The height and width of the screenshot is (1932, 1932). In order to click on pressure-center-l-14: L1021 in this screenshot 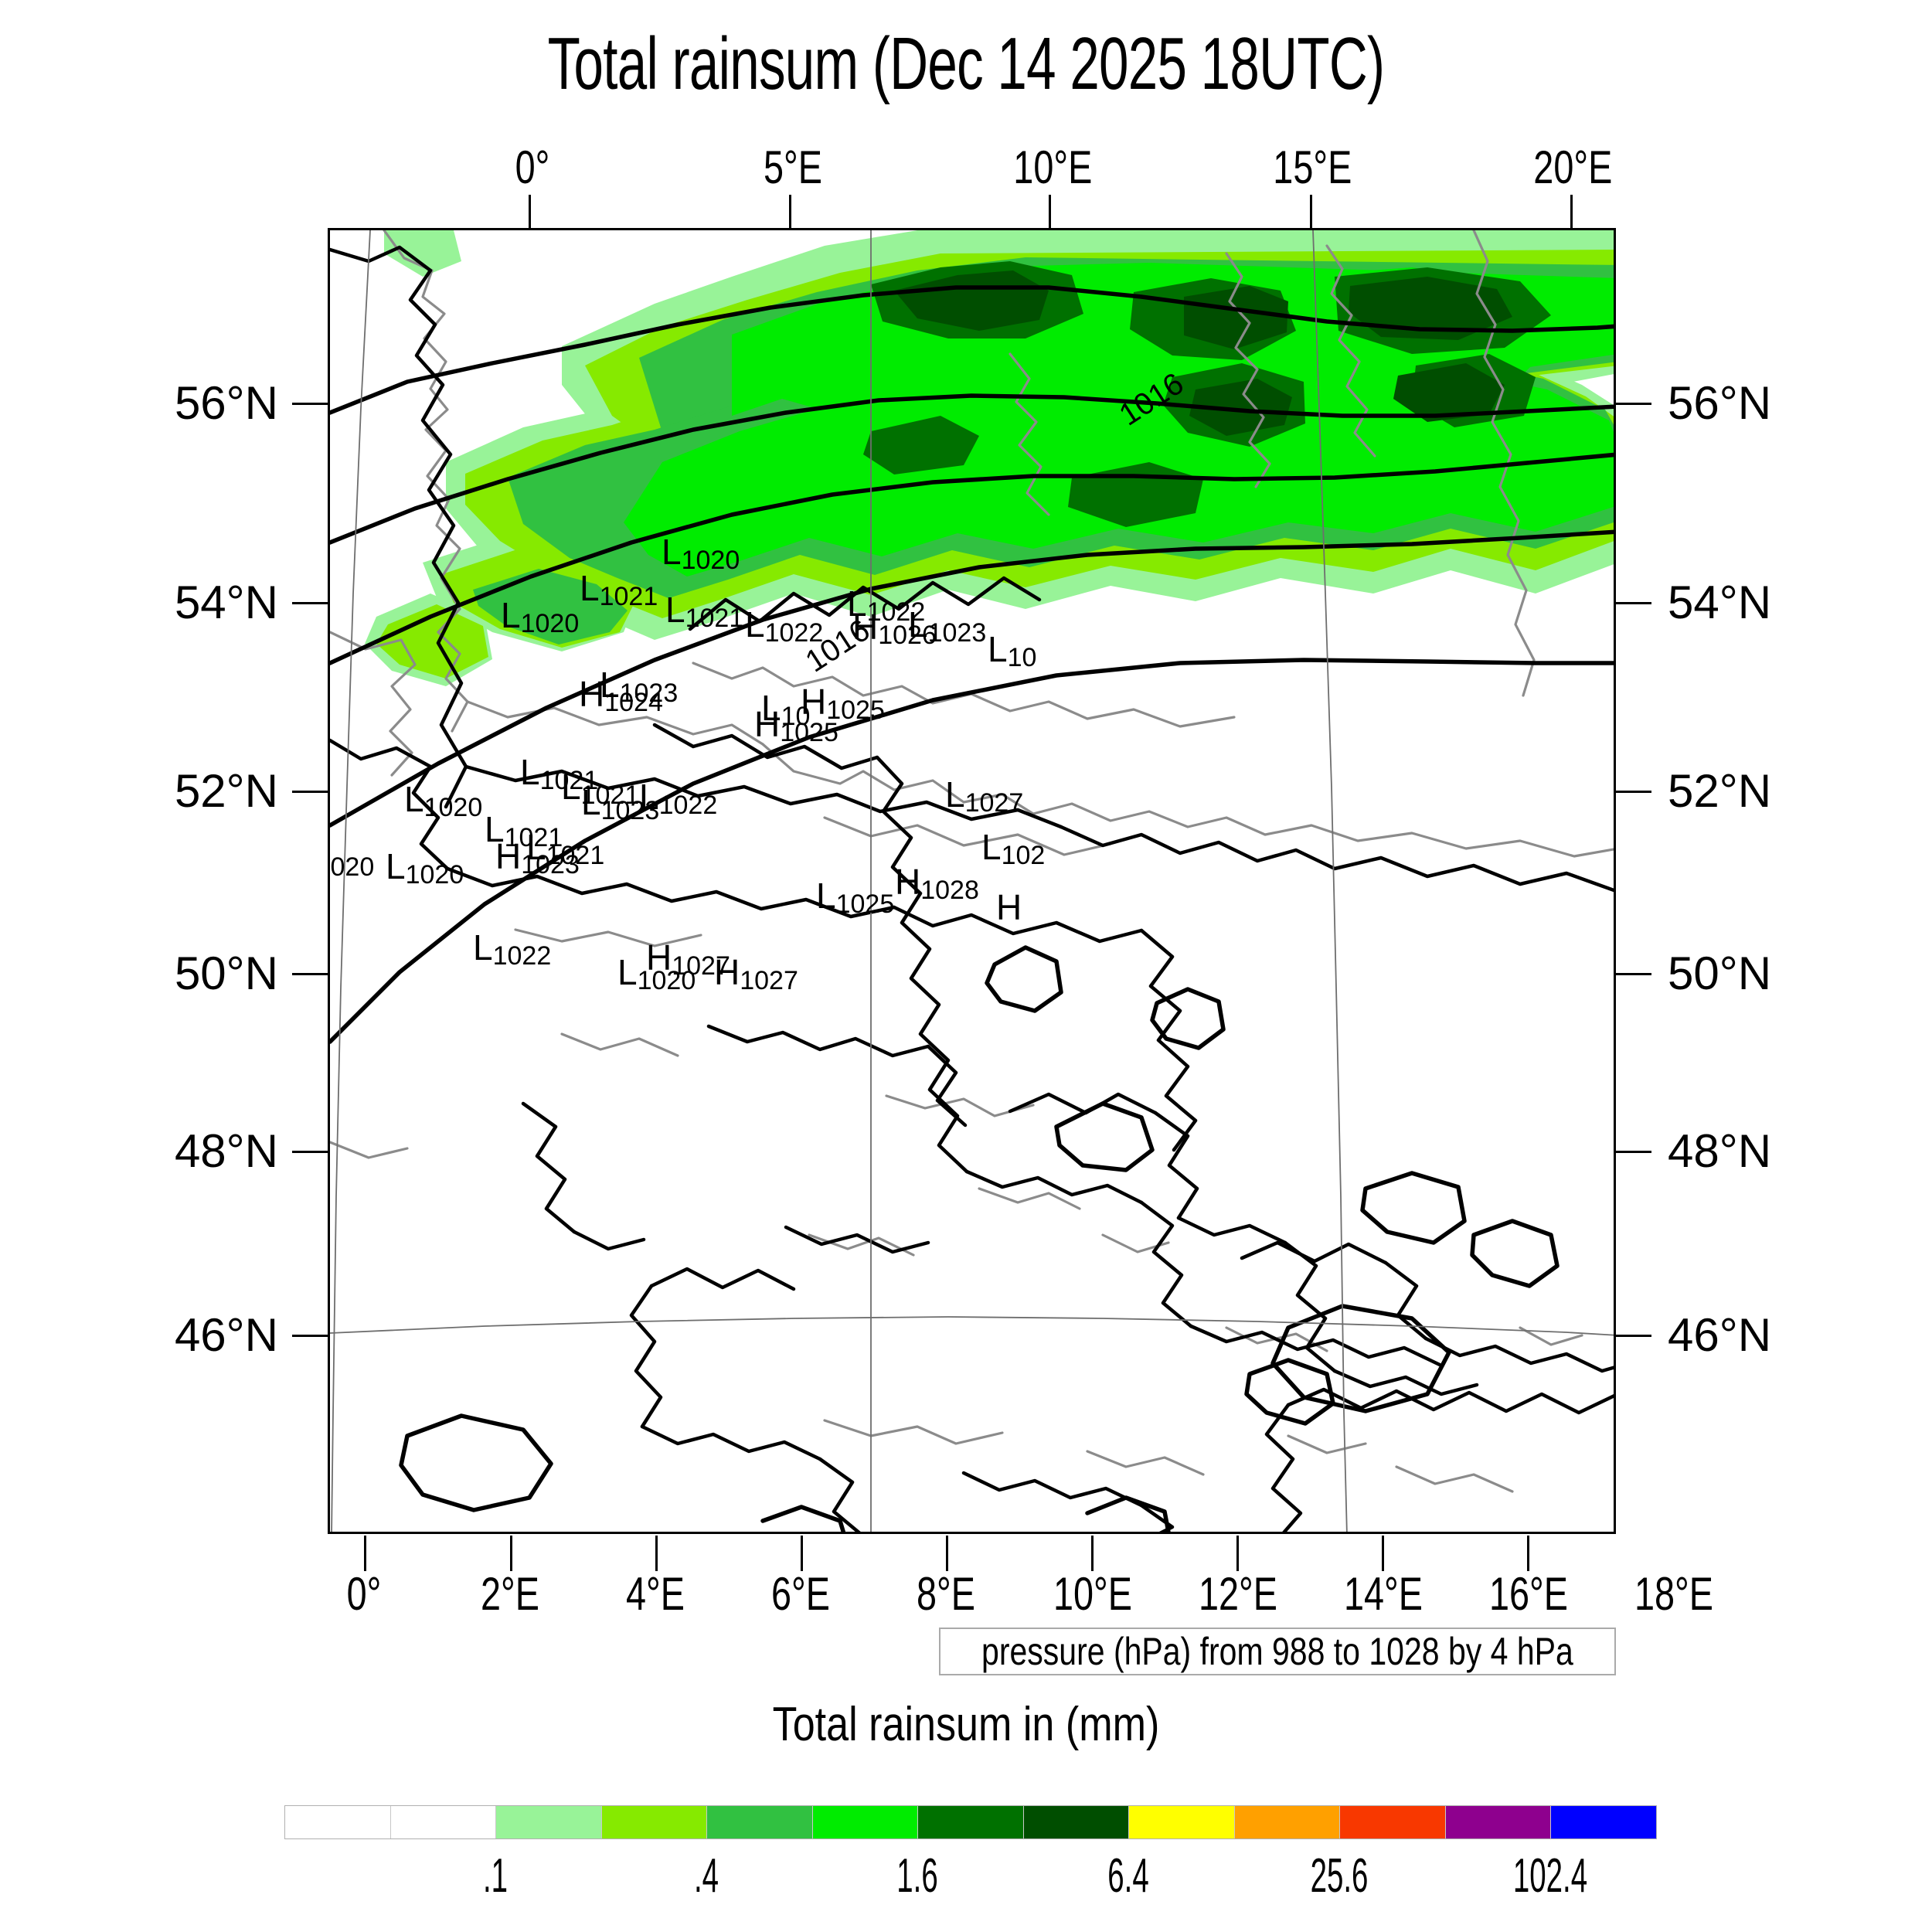, I will do `click(560, 773)`.